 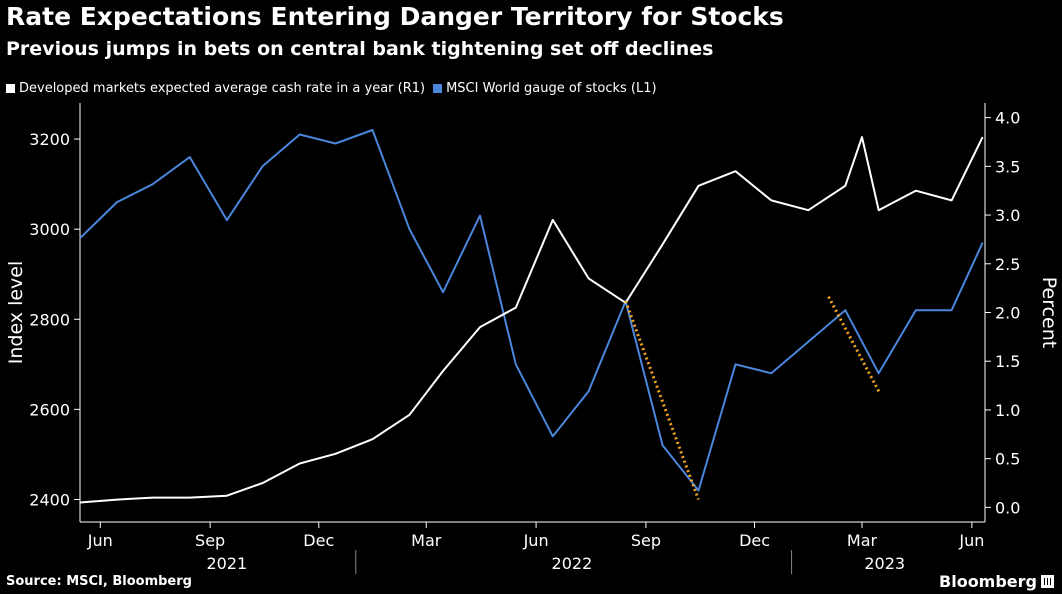 I want to click on legend-item-stocks: MSCI World gauge of stocks (L1), so click(x=545, y=88).